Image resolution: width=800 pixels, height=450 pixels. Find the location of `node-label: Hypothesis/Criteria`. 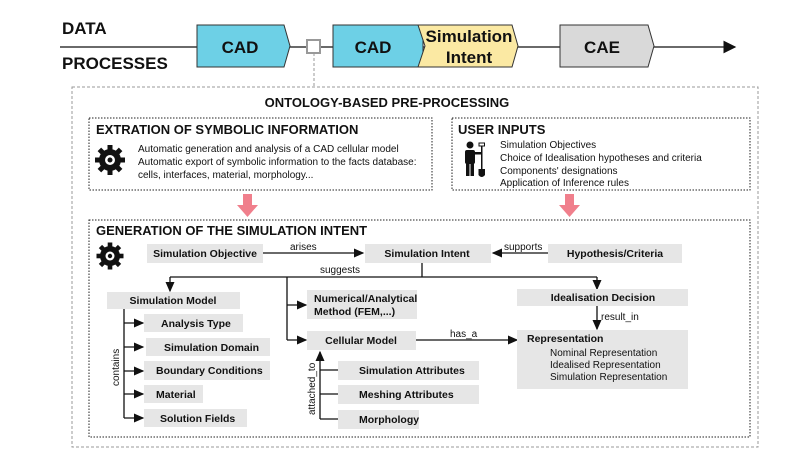

node-label: Hypothesis/Criteria is located at coordinates (615, 254).